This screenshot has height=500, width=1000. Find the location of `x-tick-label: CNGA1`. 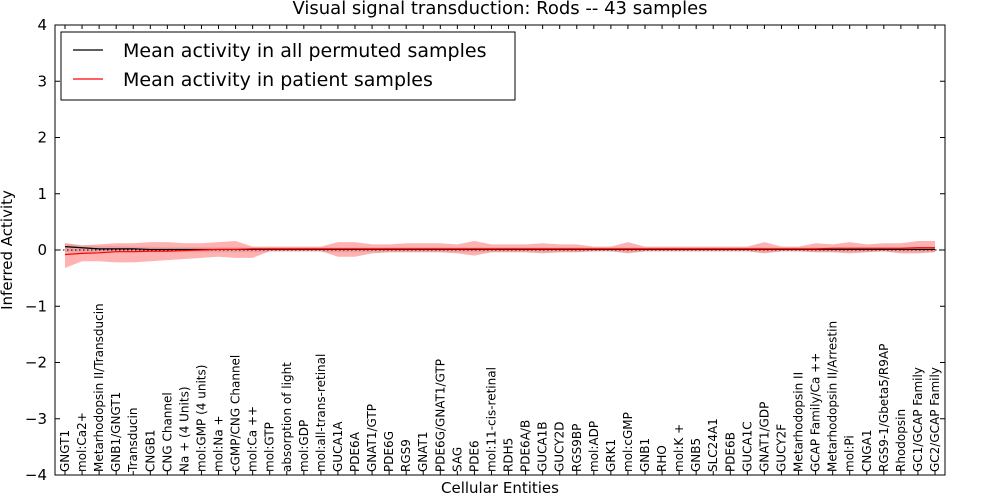

x-tick-label: CNGA1 is located at coordinates (867, 451).